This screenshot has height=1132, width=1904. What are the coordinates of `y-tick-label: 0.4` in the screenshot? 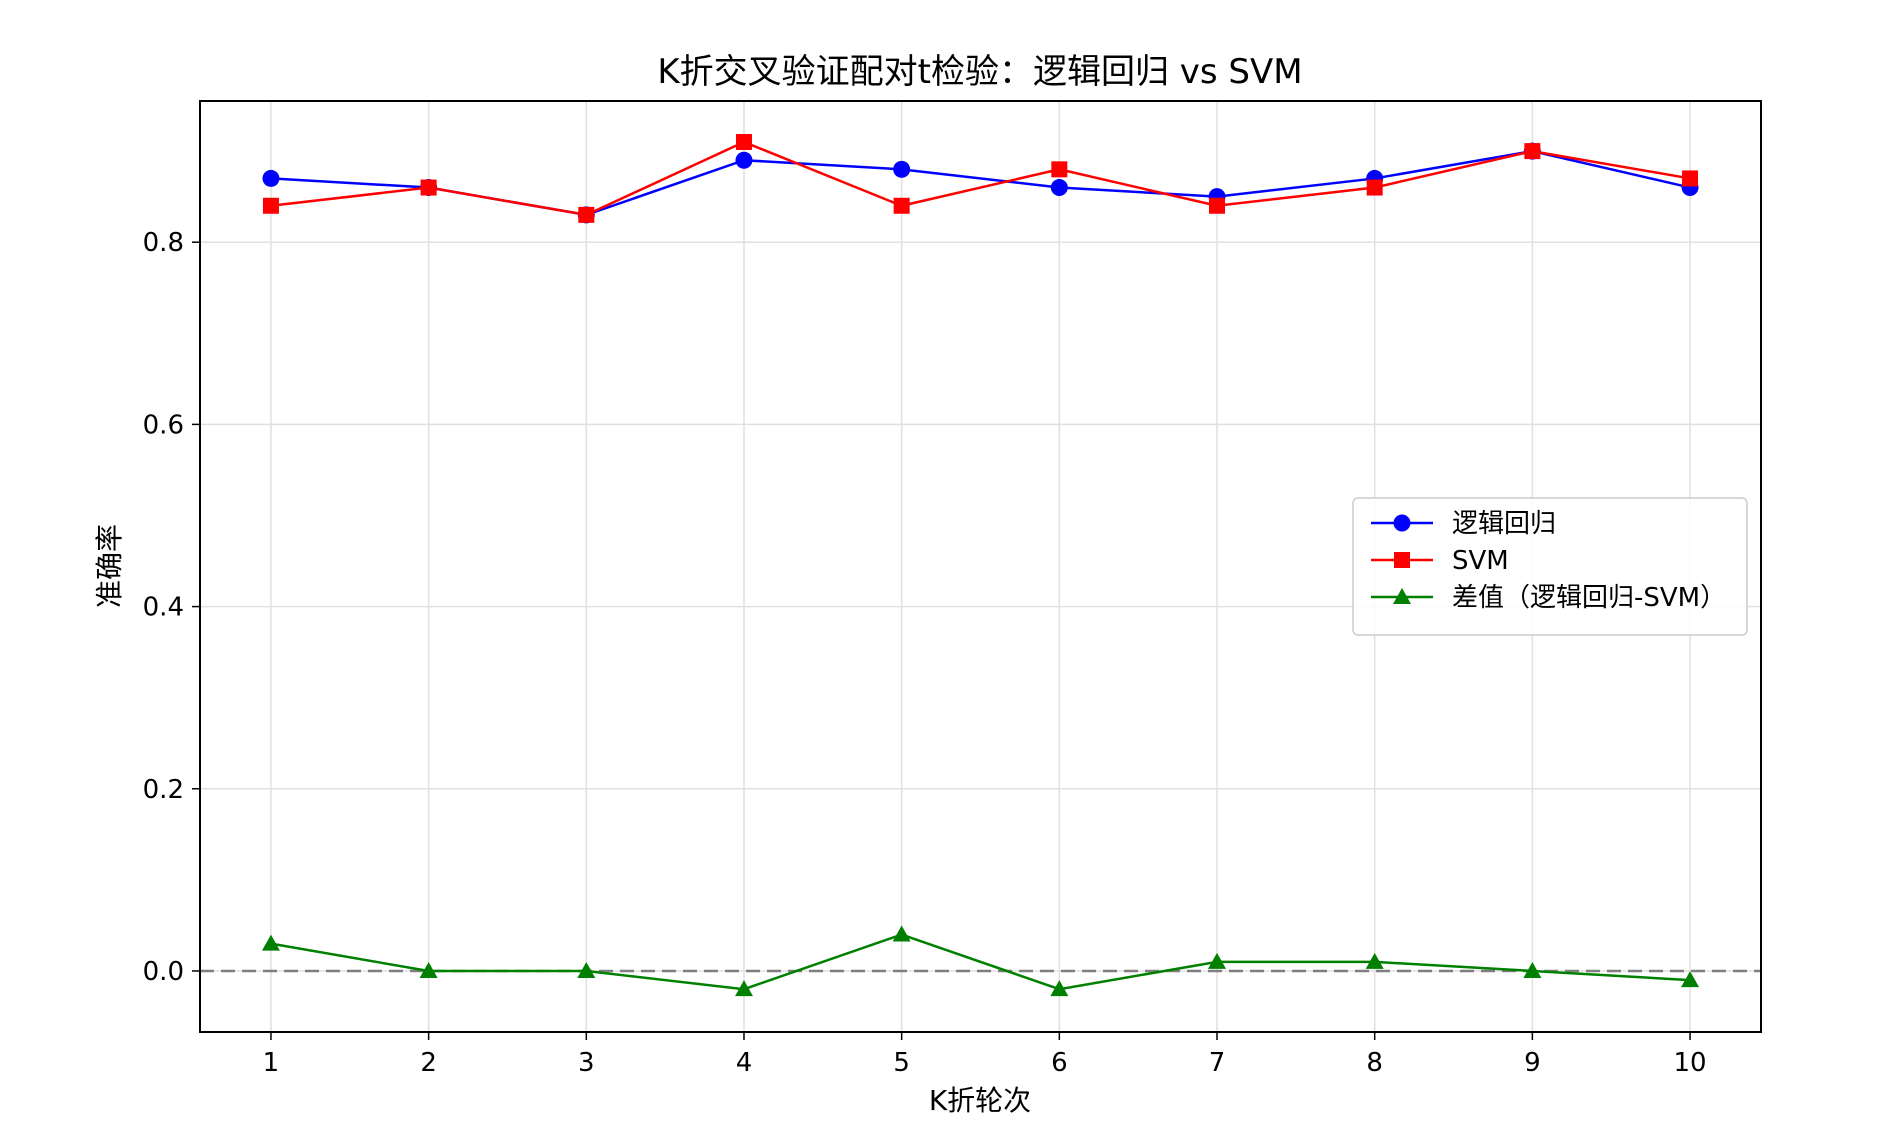 It's located at (163, 608).